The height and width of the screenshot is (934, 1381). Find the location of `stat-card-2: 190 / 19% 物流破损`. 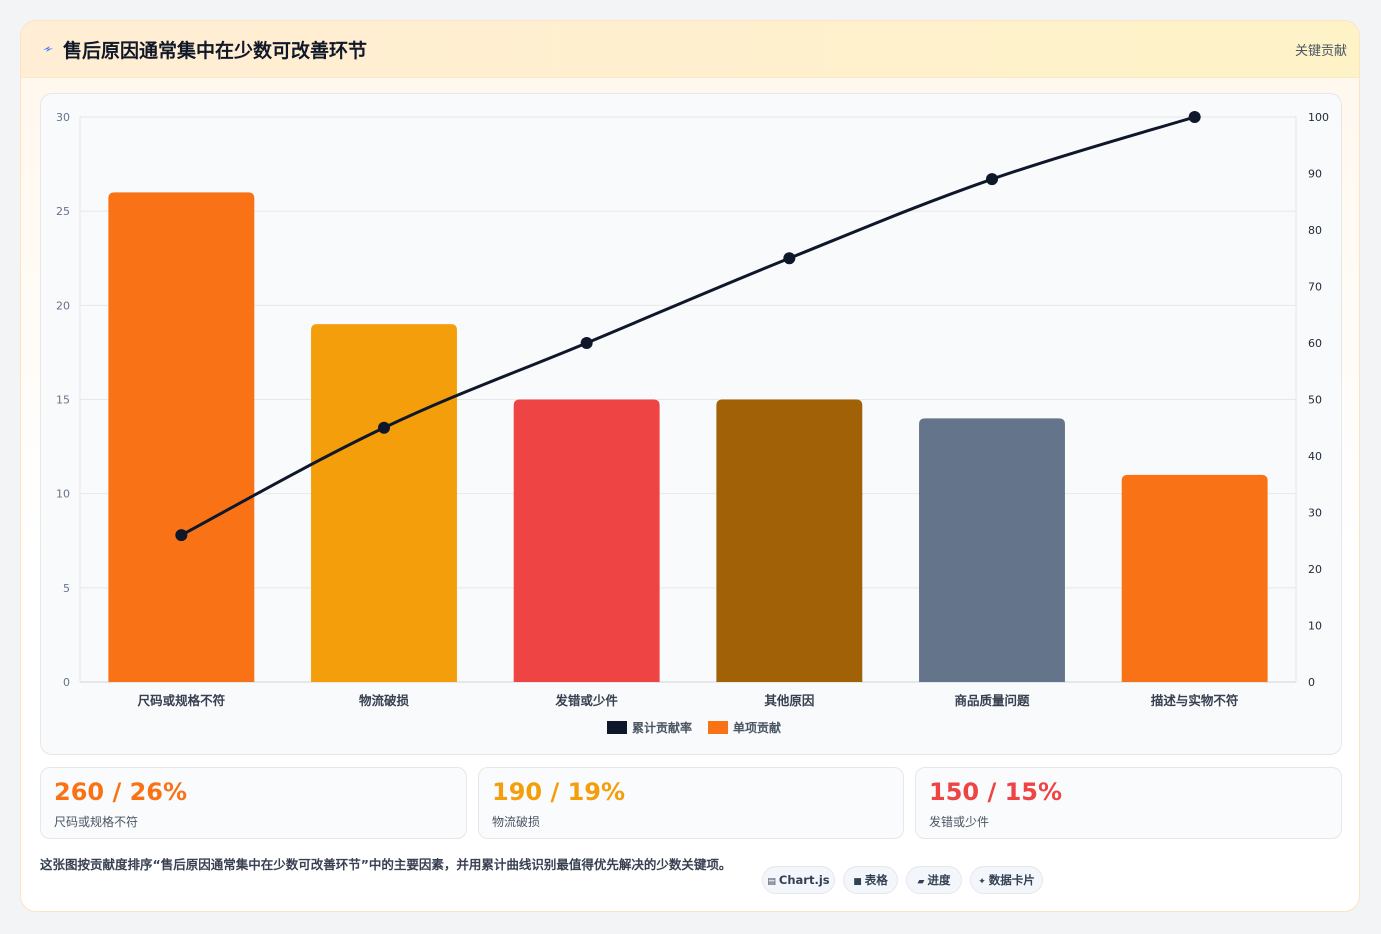

stat-card-2: 190 / 19% 物流破损 is located at coordinates (691, 803).